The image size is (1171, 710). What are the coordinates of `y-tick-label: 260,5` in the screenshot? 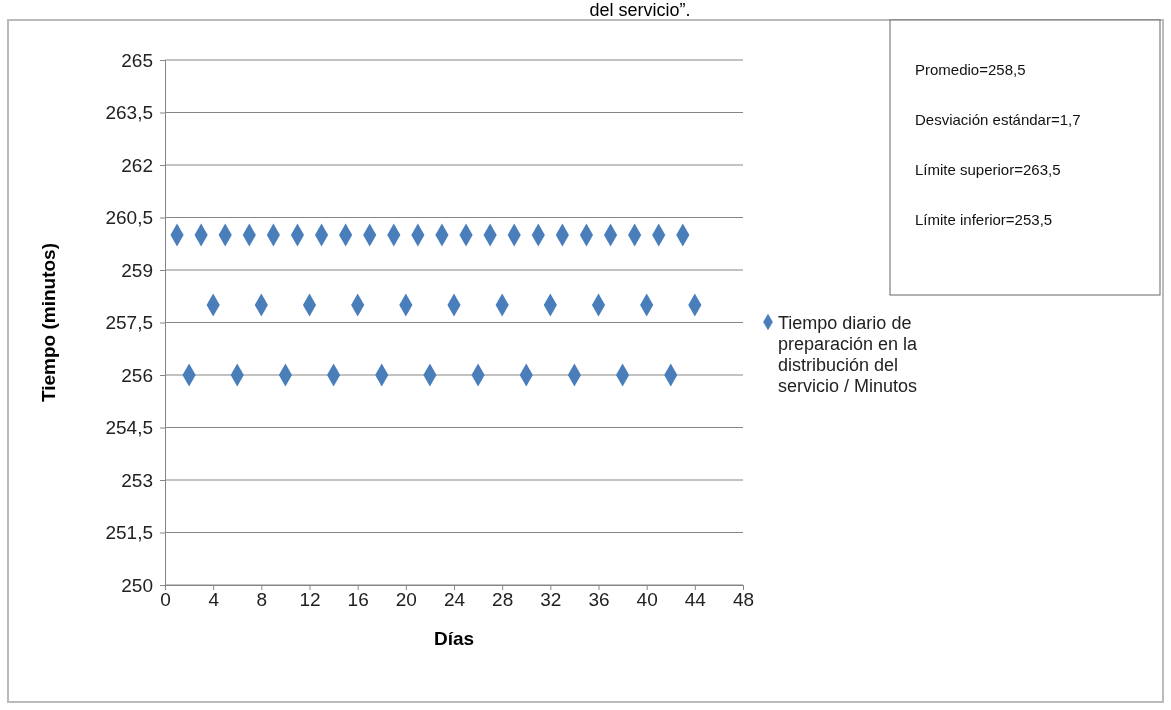 It's located at (129, 218).